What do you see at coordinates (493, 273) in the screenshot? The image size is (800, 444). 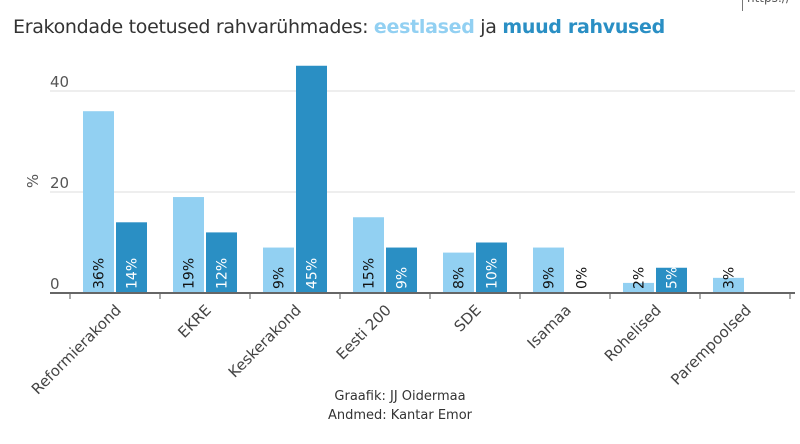 I see `data-label: 10%` at bounding box center [493, 273].